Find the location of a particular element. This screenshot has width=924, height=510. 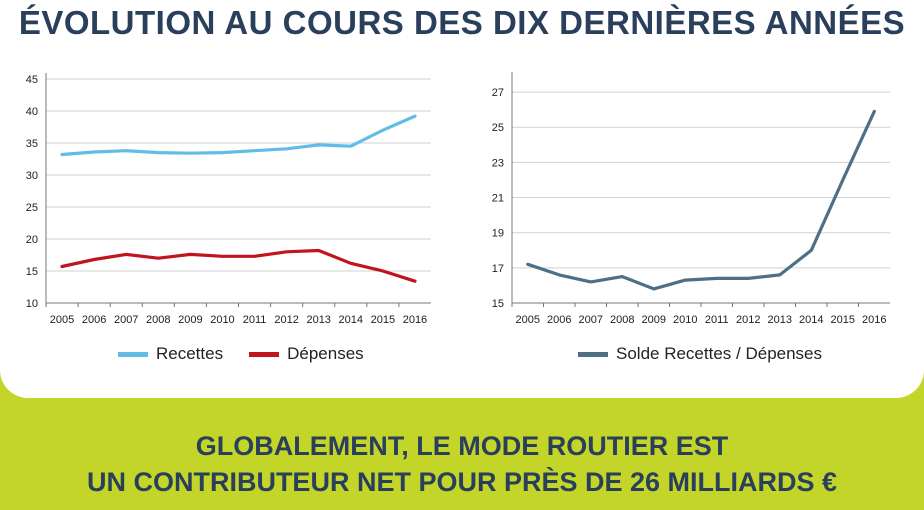

legend-swatch-depenses is located at coordinates (264, 354).